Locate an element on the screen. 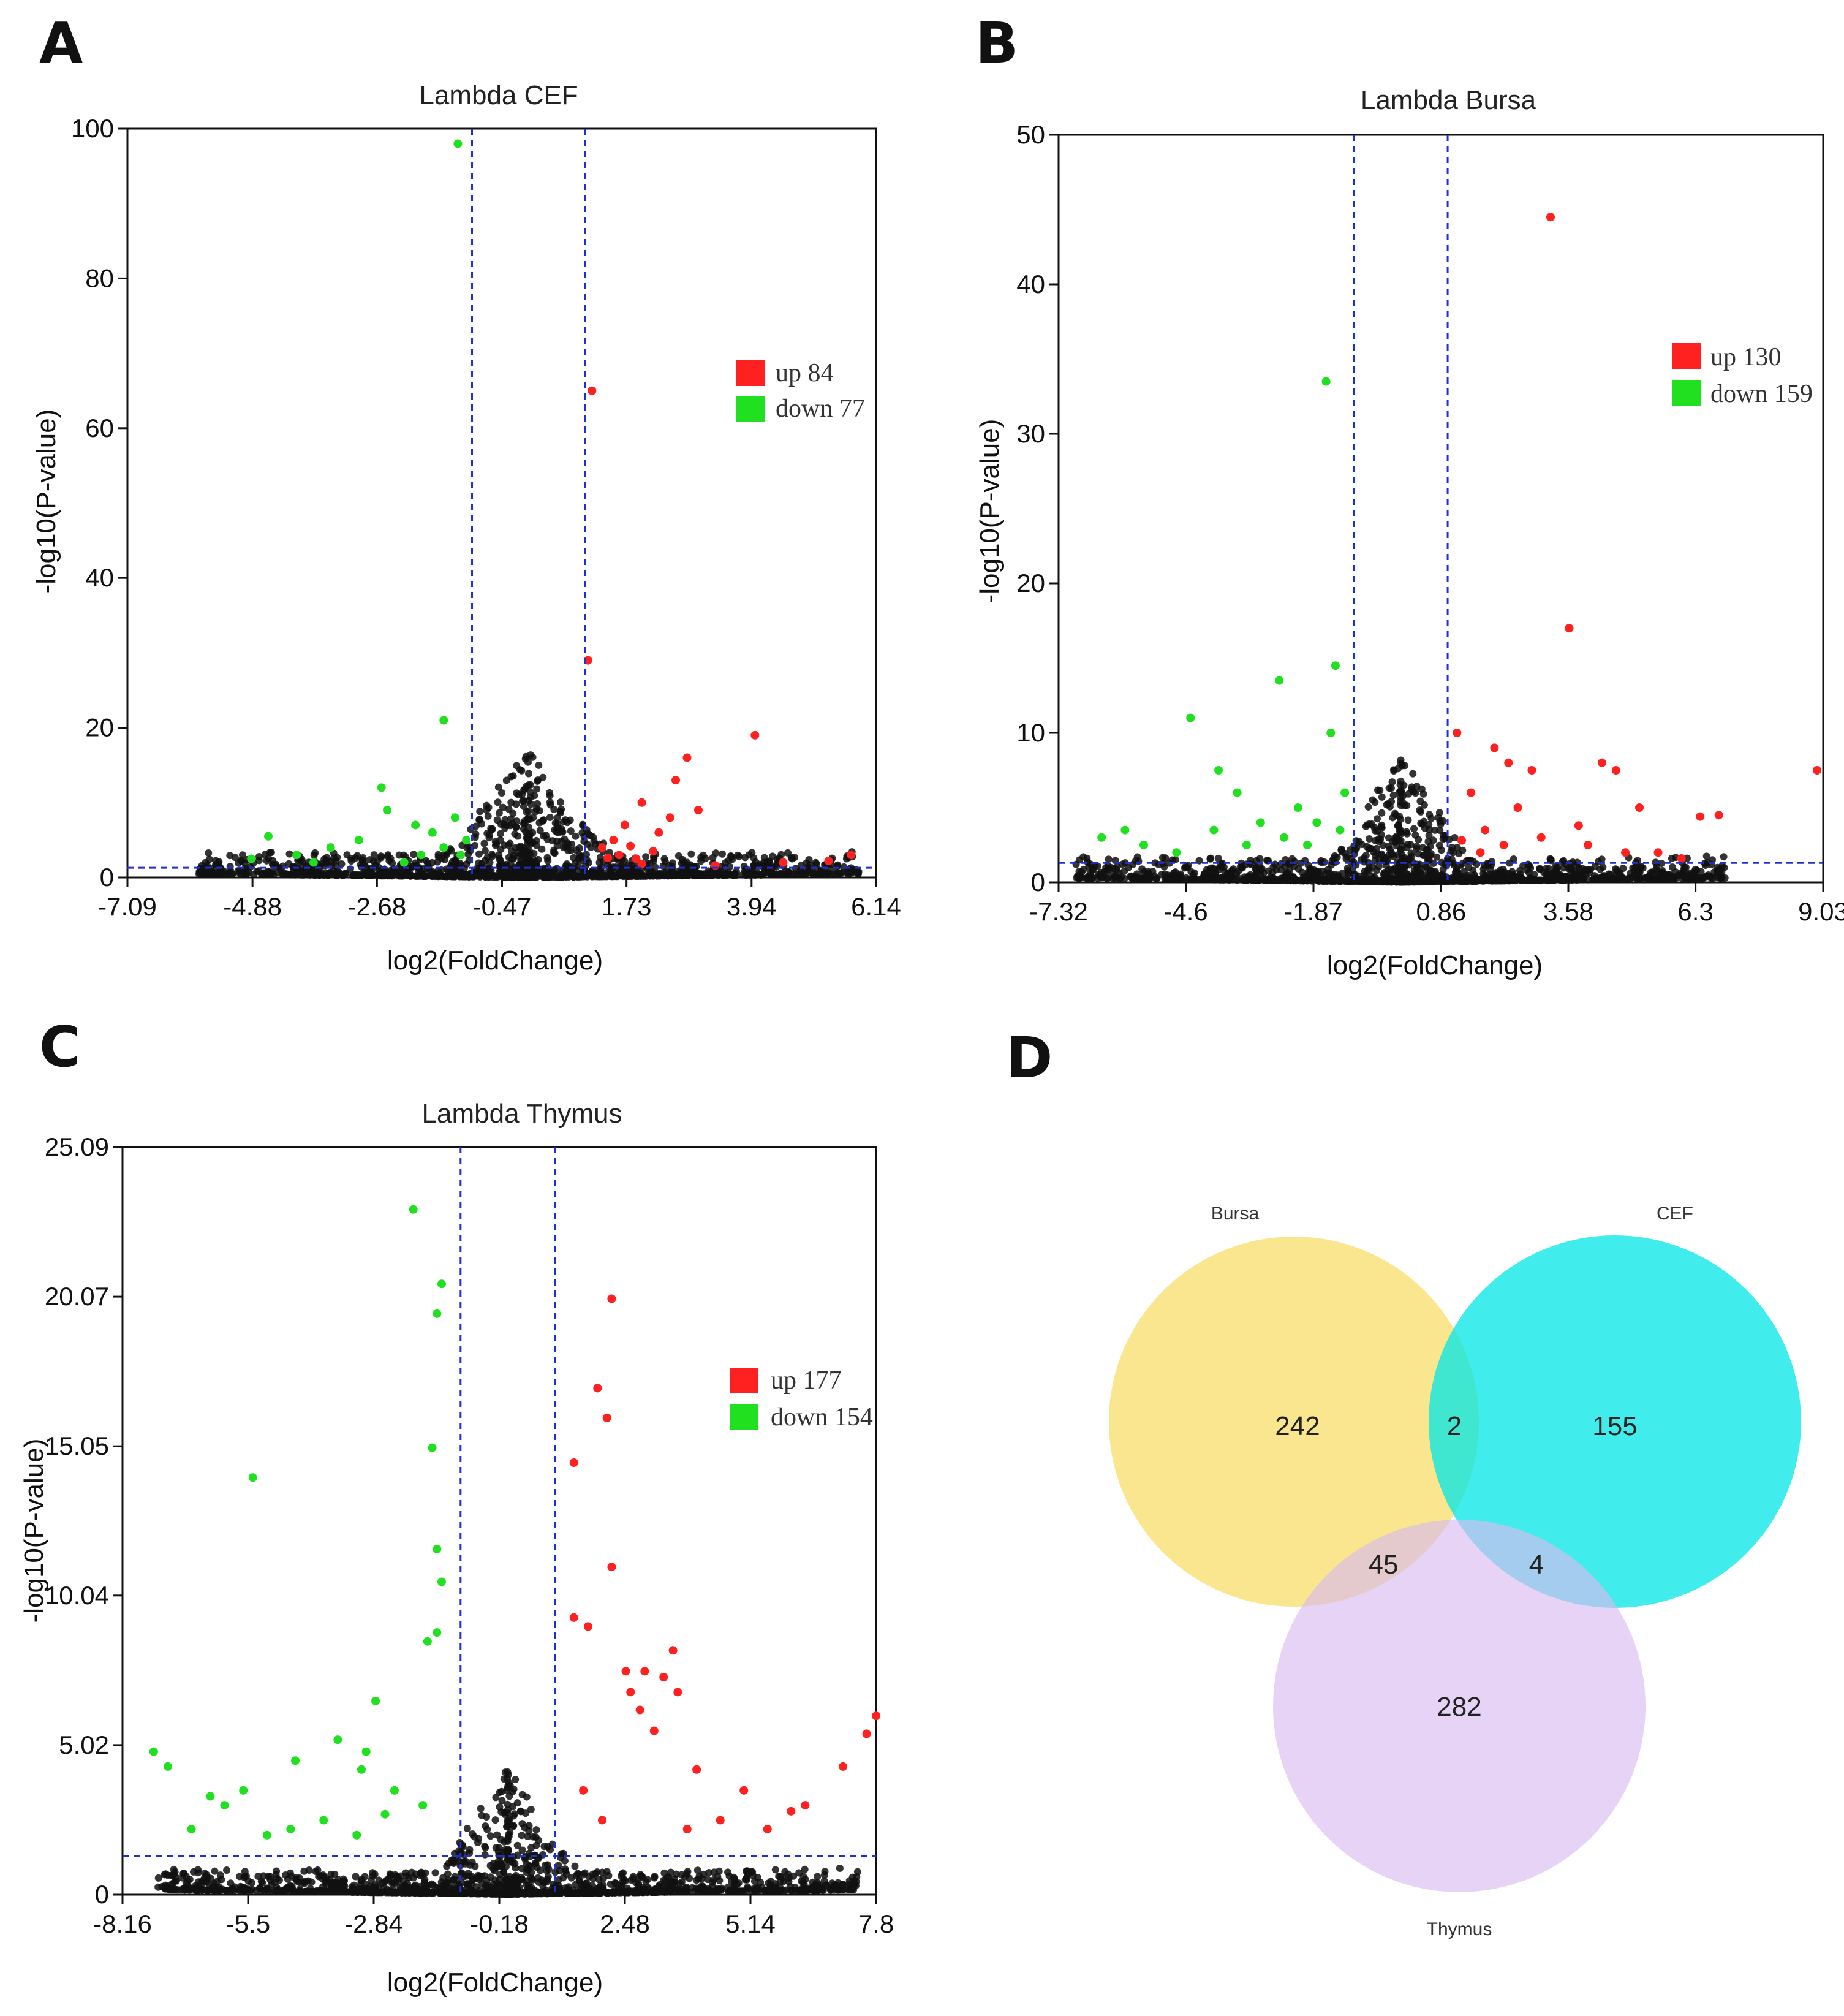 Image resolution: width=1844 pixels, height=2016 pixels. y-tick-label: 20 is located at coordinates (1030, 583).